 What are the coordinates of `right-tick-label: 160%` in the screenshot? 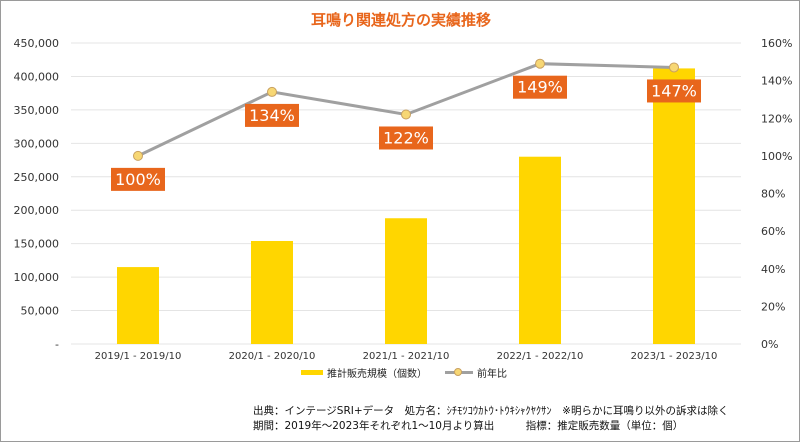 It's located at (776, 43).